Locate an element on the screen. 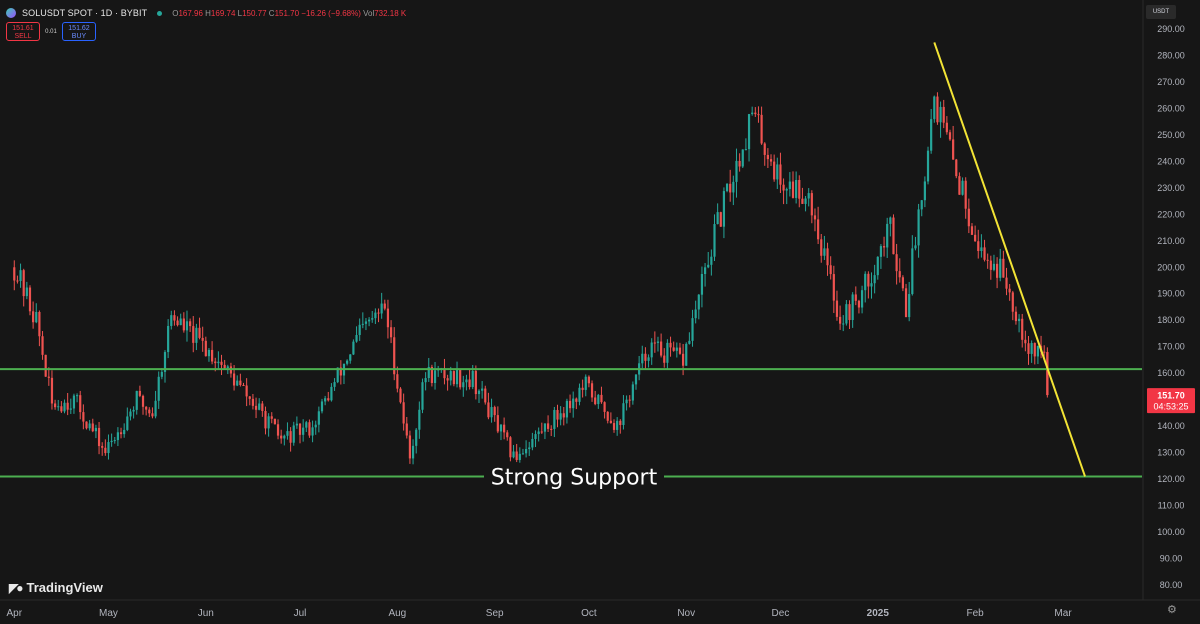 This screenshot has width=1200, height=624. descending-trendline is located at coordinates (1009, 259).